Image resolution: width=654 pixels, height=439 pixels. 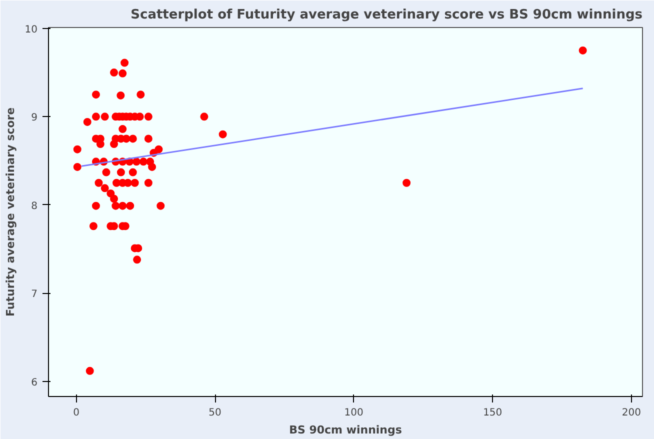 What do you see at coordinates (34, 294) in the screenshot?
I see `y-tick-label: 7` at bounding box center [34, 294].